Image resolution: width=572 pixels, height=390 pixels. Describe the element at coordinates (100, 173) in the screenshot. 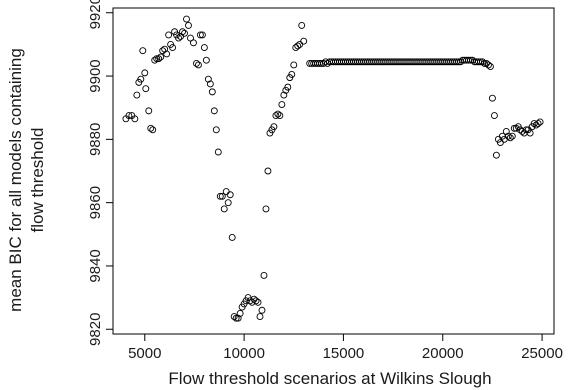

I see `y-axis: 9820 9840 9860 9880 9900 9920` at that location.